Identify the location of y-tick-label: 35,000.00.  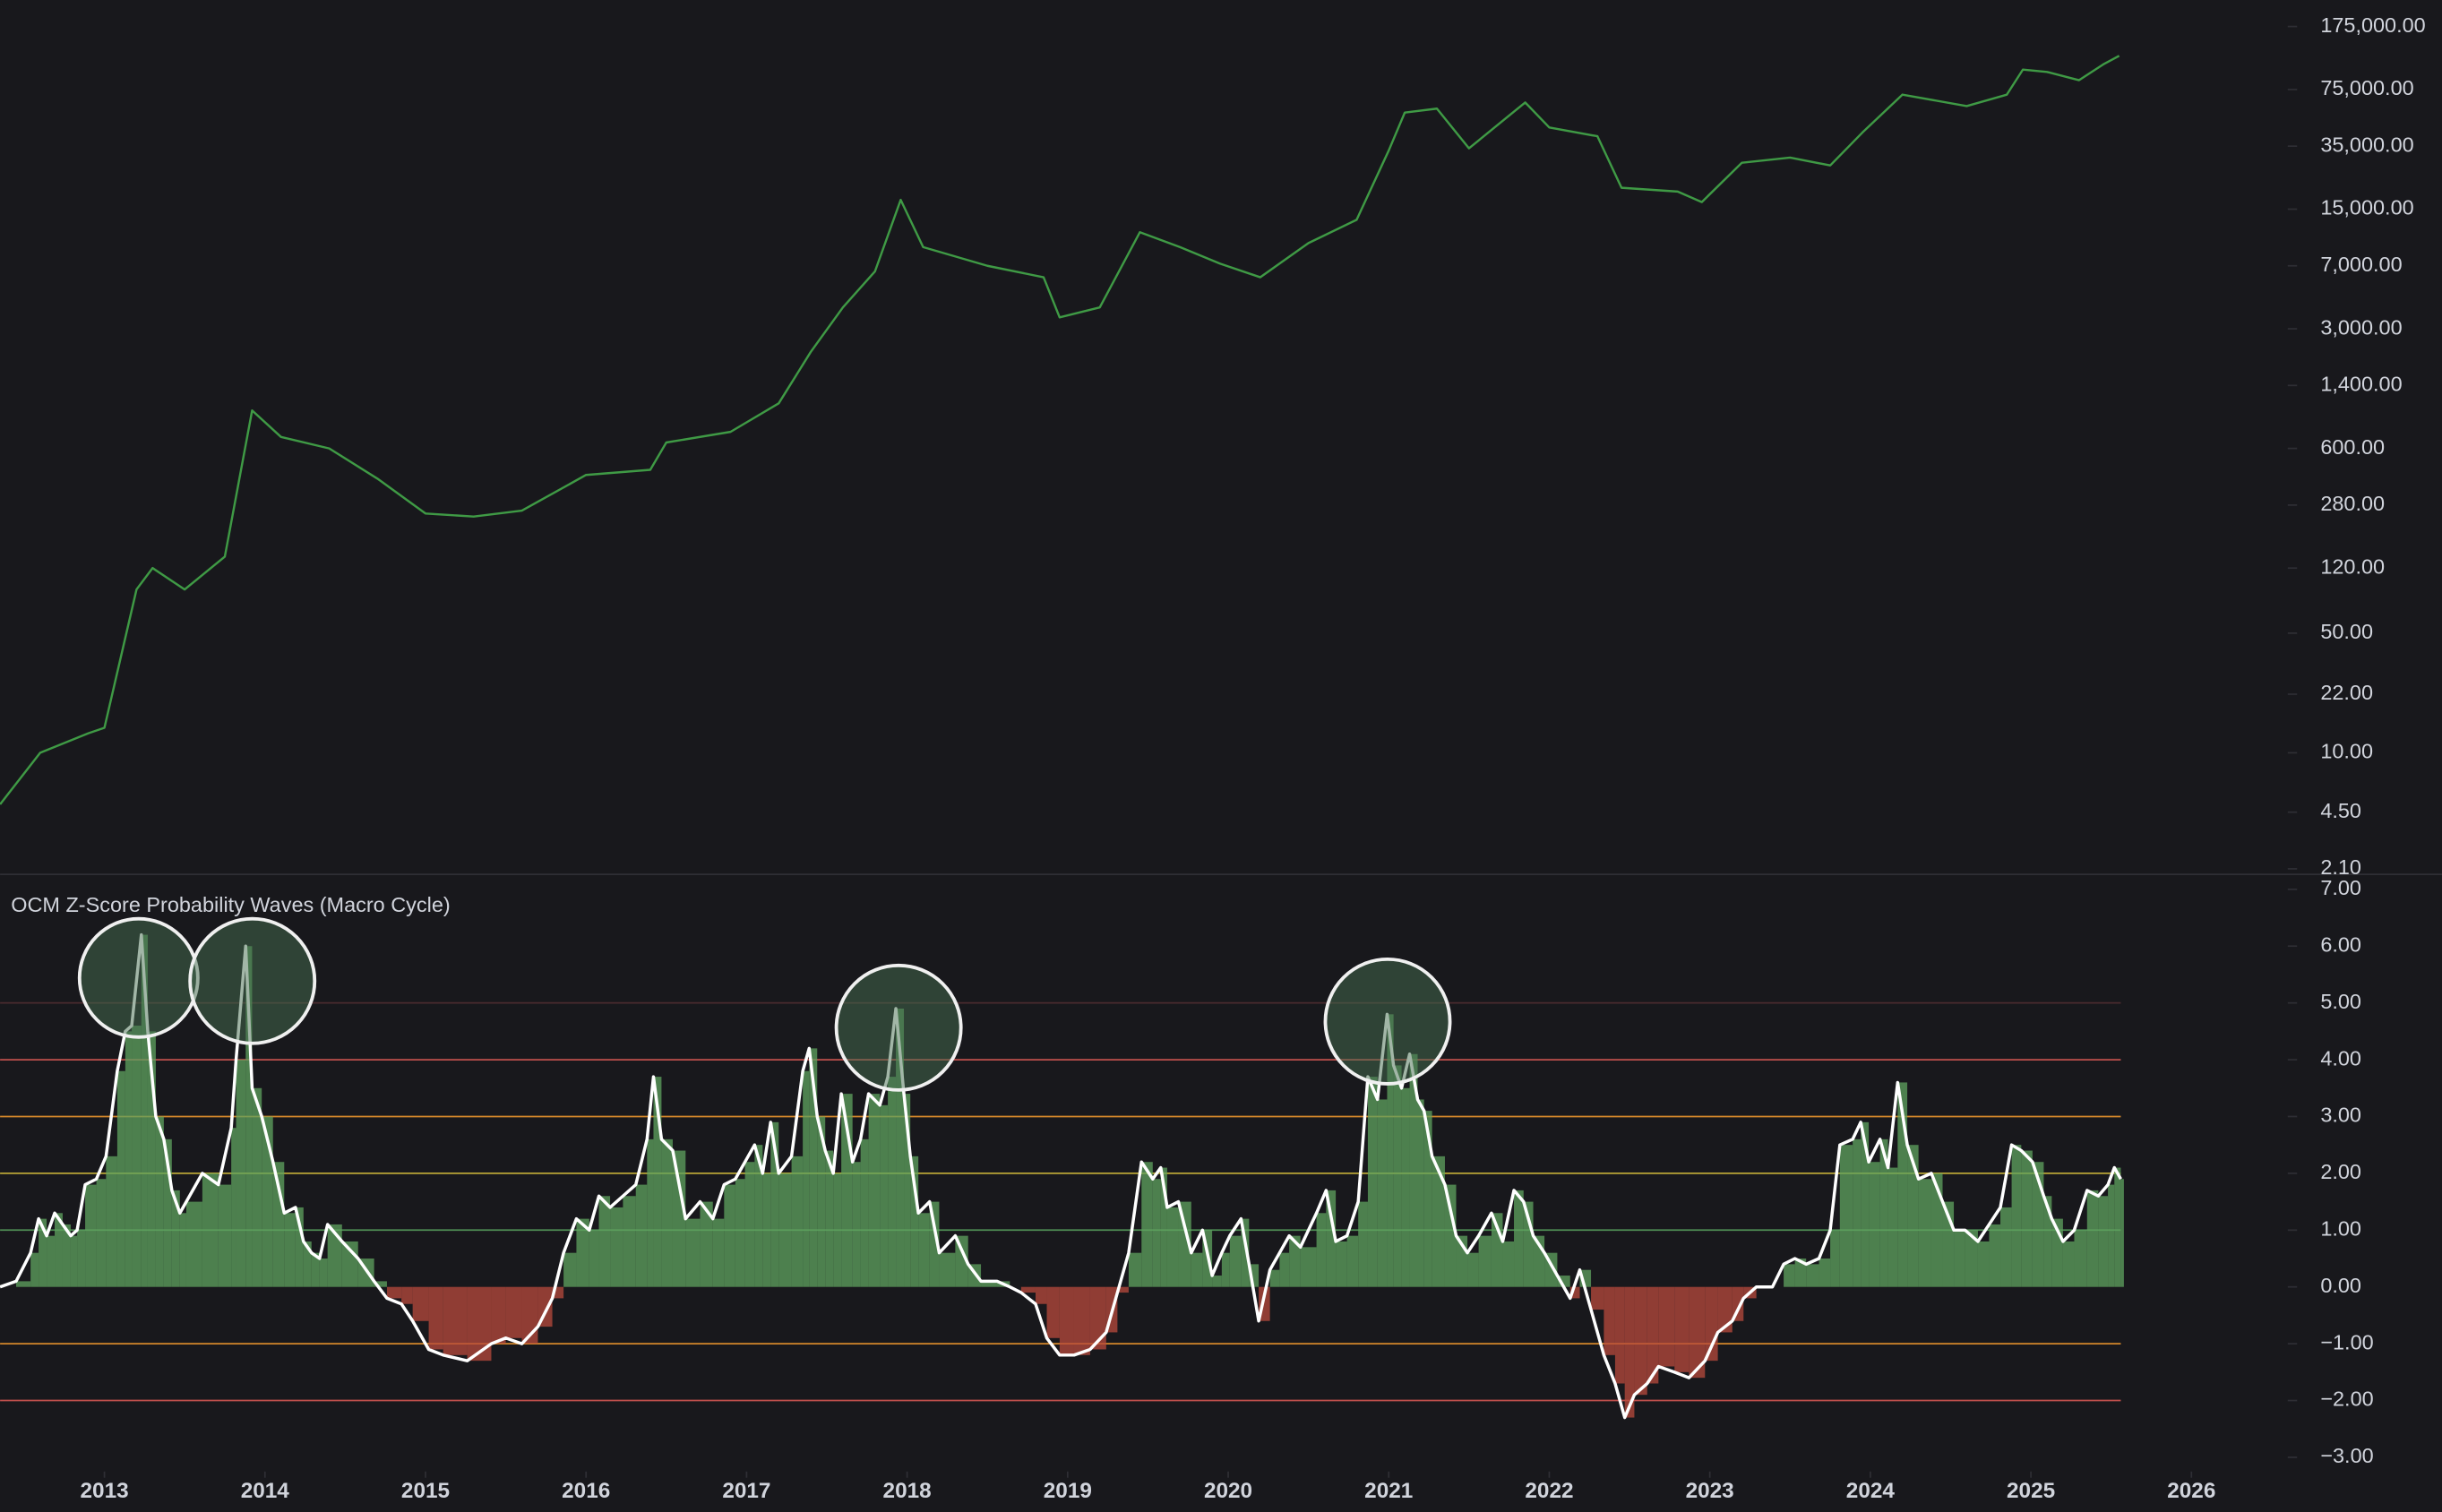
(2366, 144).